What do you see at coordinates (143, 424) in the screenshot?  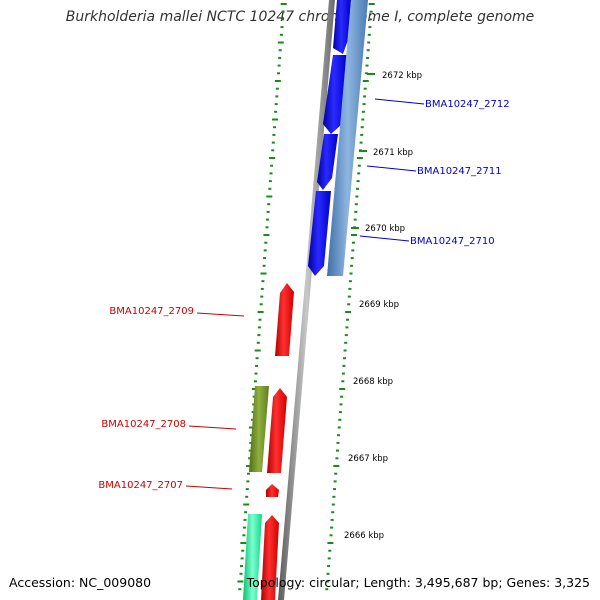 I see `gene-label-bma10247-2708: BMA10247_2708` at bounding box center [143, 424].